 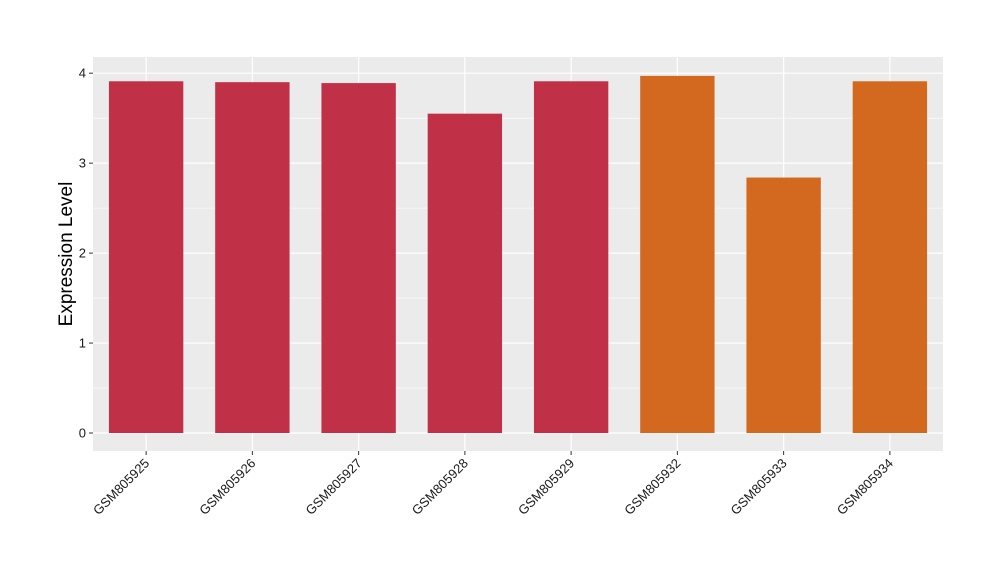 I want to click on y-axis: 0 1 2 3 4, so click(x=86, y=253).